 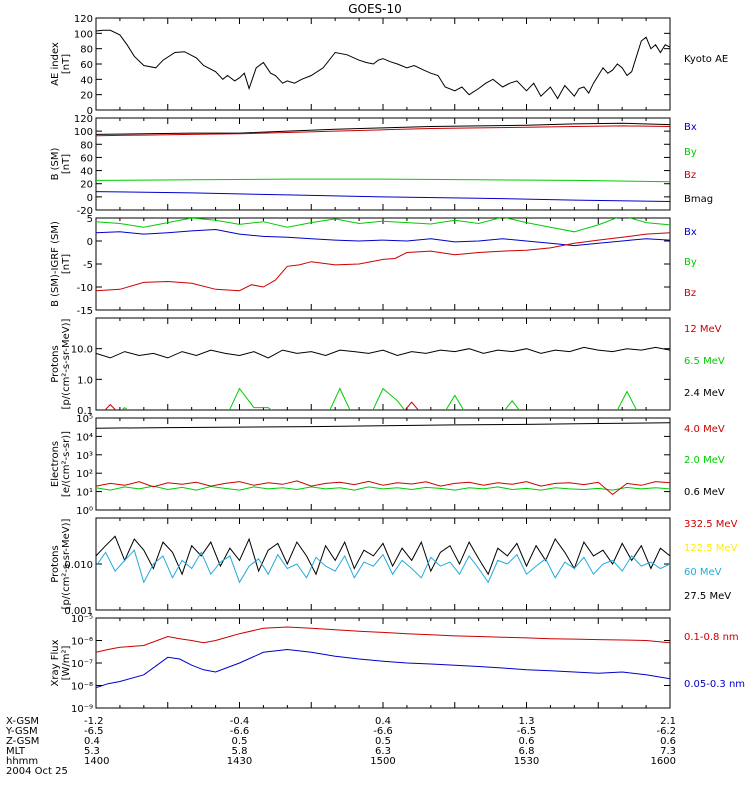 I want to click on y-tick-label: 10⁻⁷, so click(x=82, y=664).